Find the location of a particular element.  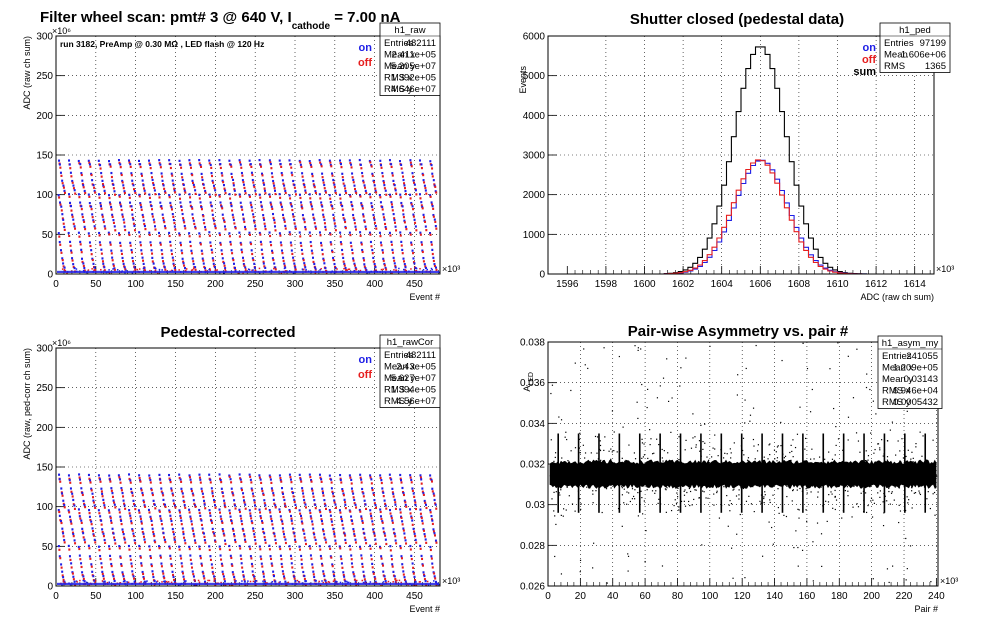

x-tick-label: 100 is located at coordinates (709, 596).